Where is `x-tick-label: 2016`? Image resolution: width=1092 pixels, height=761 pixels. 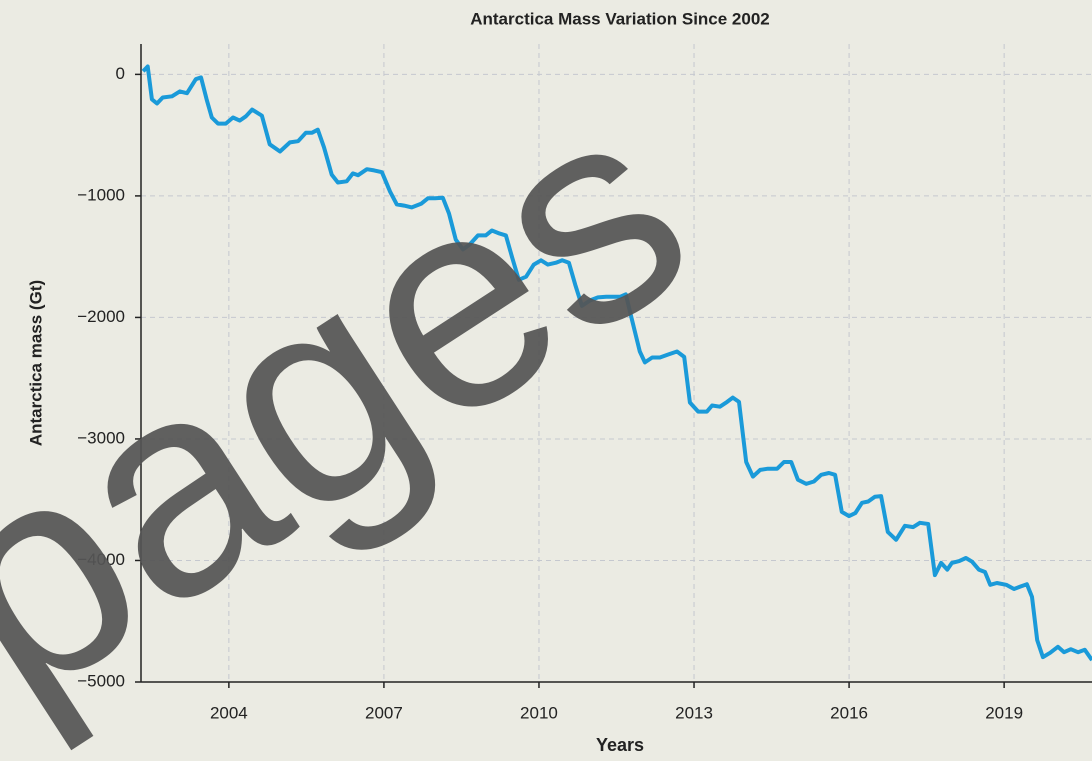
x-tick-label: 2016 is located at coordinates (849, 712).